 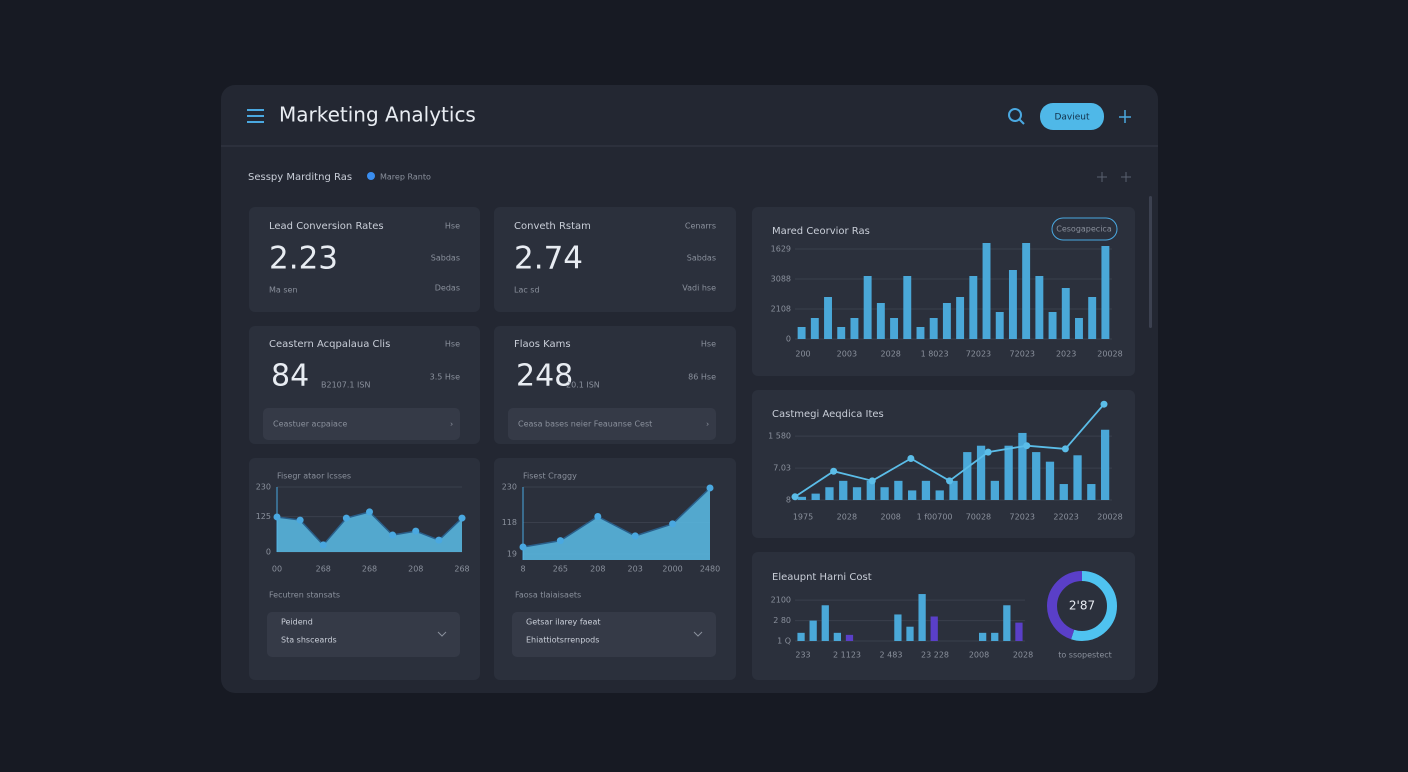 What do you see at coordinates (300, 177) in the screenshot?
I see `section-title: Sesspy Marditng Ras` at bounding box center [300, 177].